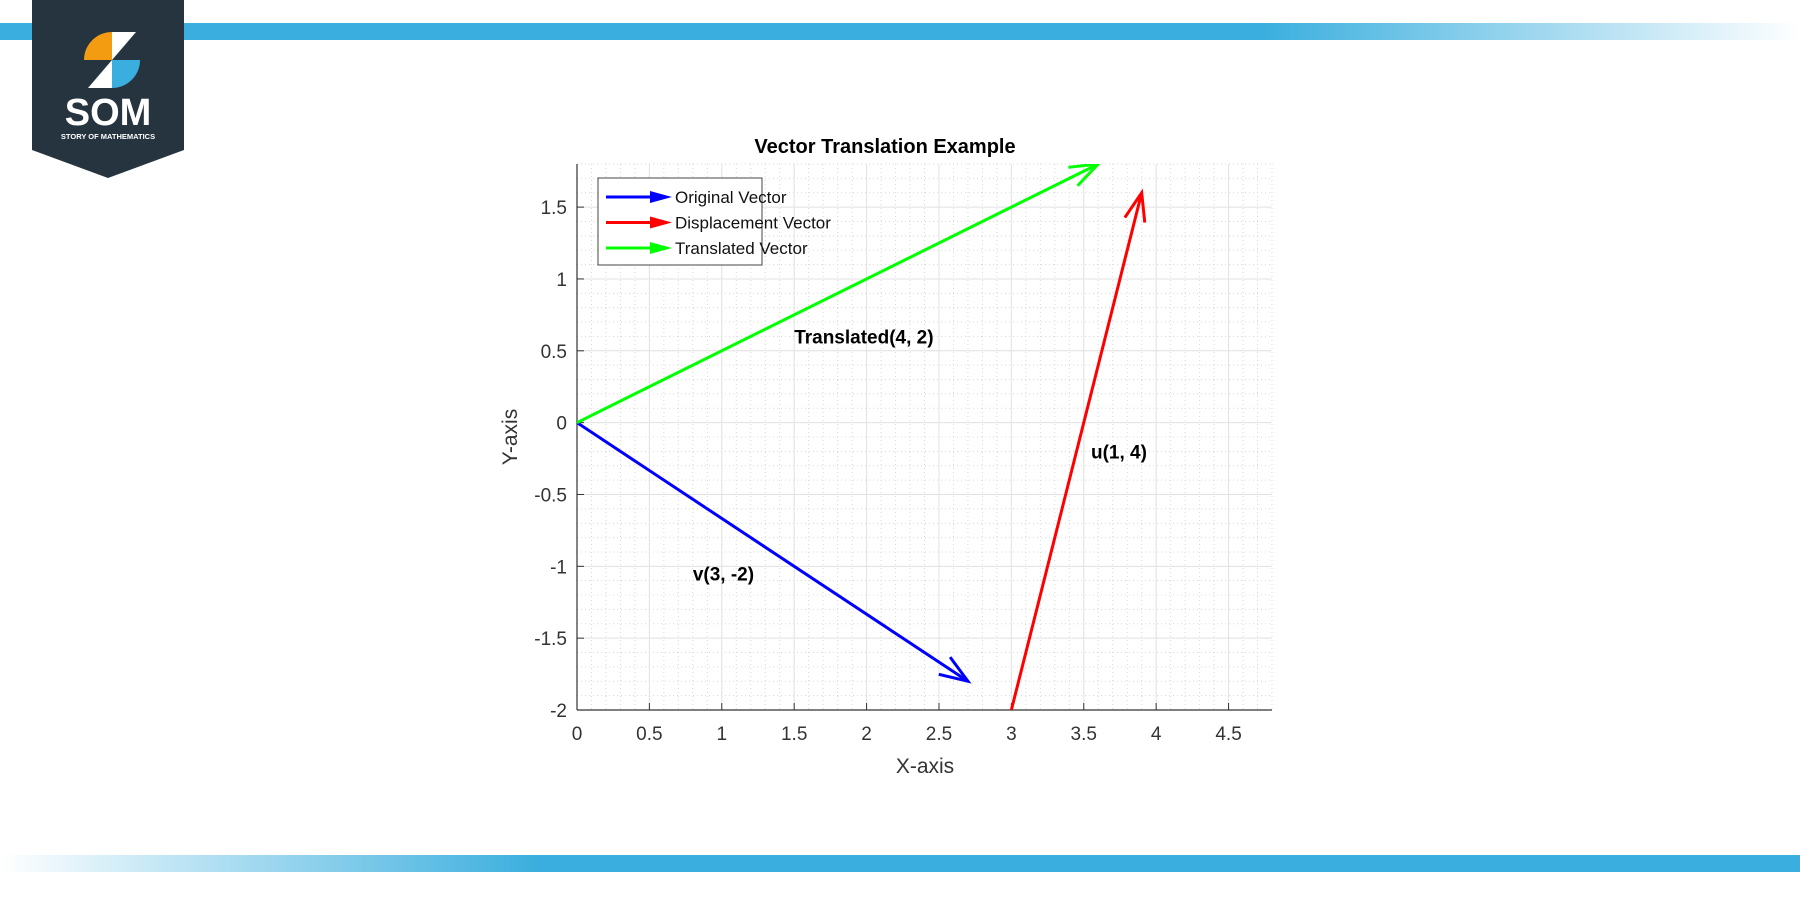  I want to click on logo-text: SOM, so click(108, 113).